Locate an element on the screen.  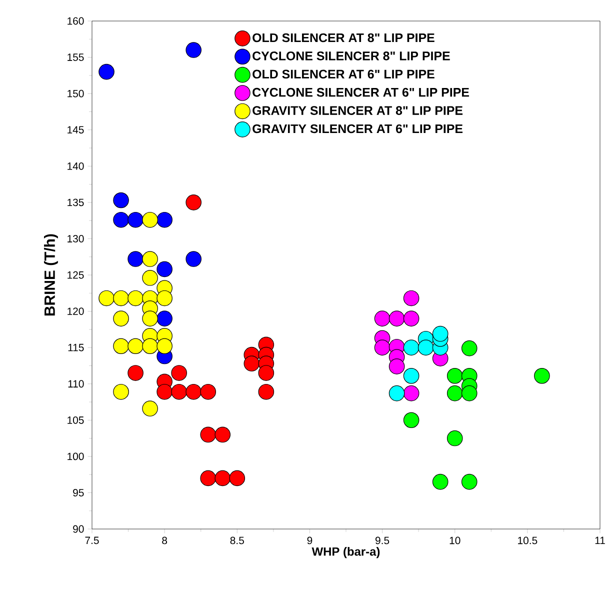
x-tick-label: 7.5 is located at coordinates (92, 540).